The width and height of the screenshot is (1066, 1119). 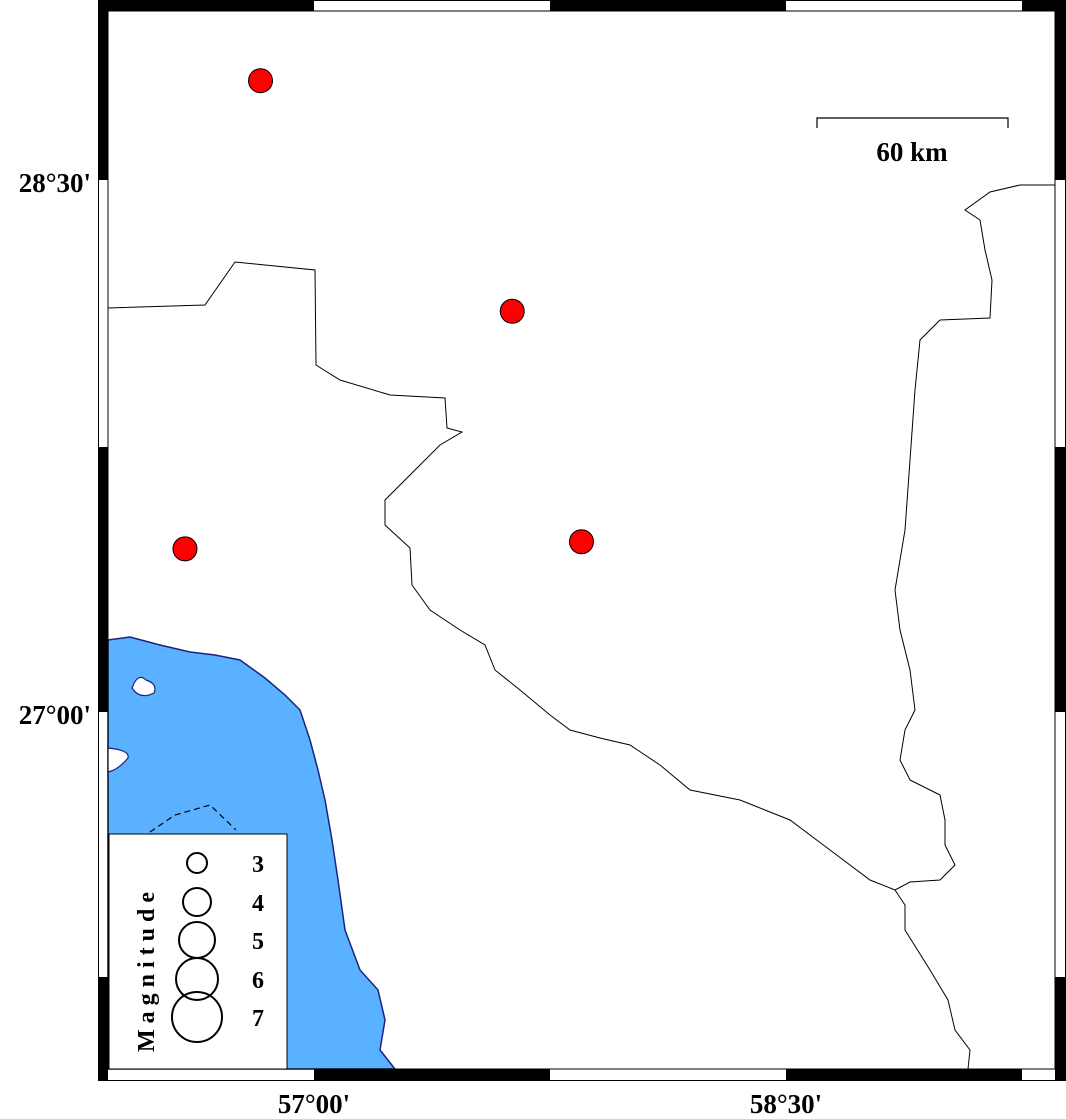 What do you see at coordinates (258, 1019) in the screenshot?
I see `legend-value: 7` at bounding box center [258, 1019].